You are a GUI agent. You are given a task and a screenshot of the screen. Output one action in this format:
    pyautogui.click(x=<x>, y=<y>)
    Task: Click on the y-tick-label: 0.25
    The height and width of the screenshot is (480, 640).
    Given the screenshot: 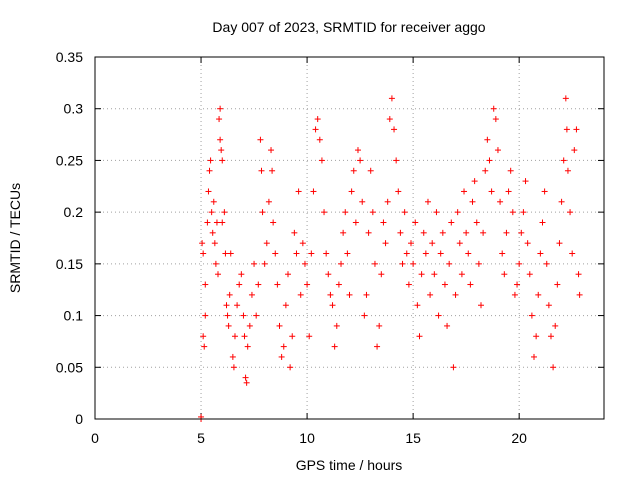 What is the action you would take?
    pyautogui.click(x=69, y=160)
    